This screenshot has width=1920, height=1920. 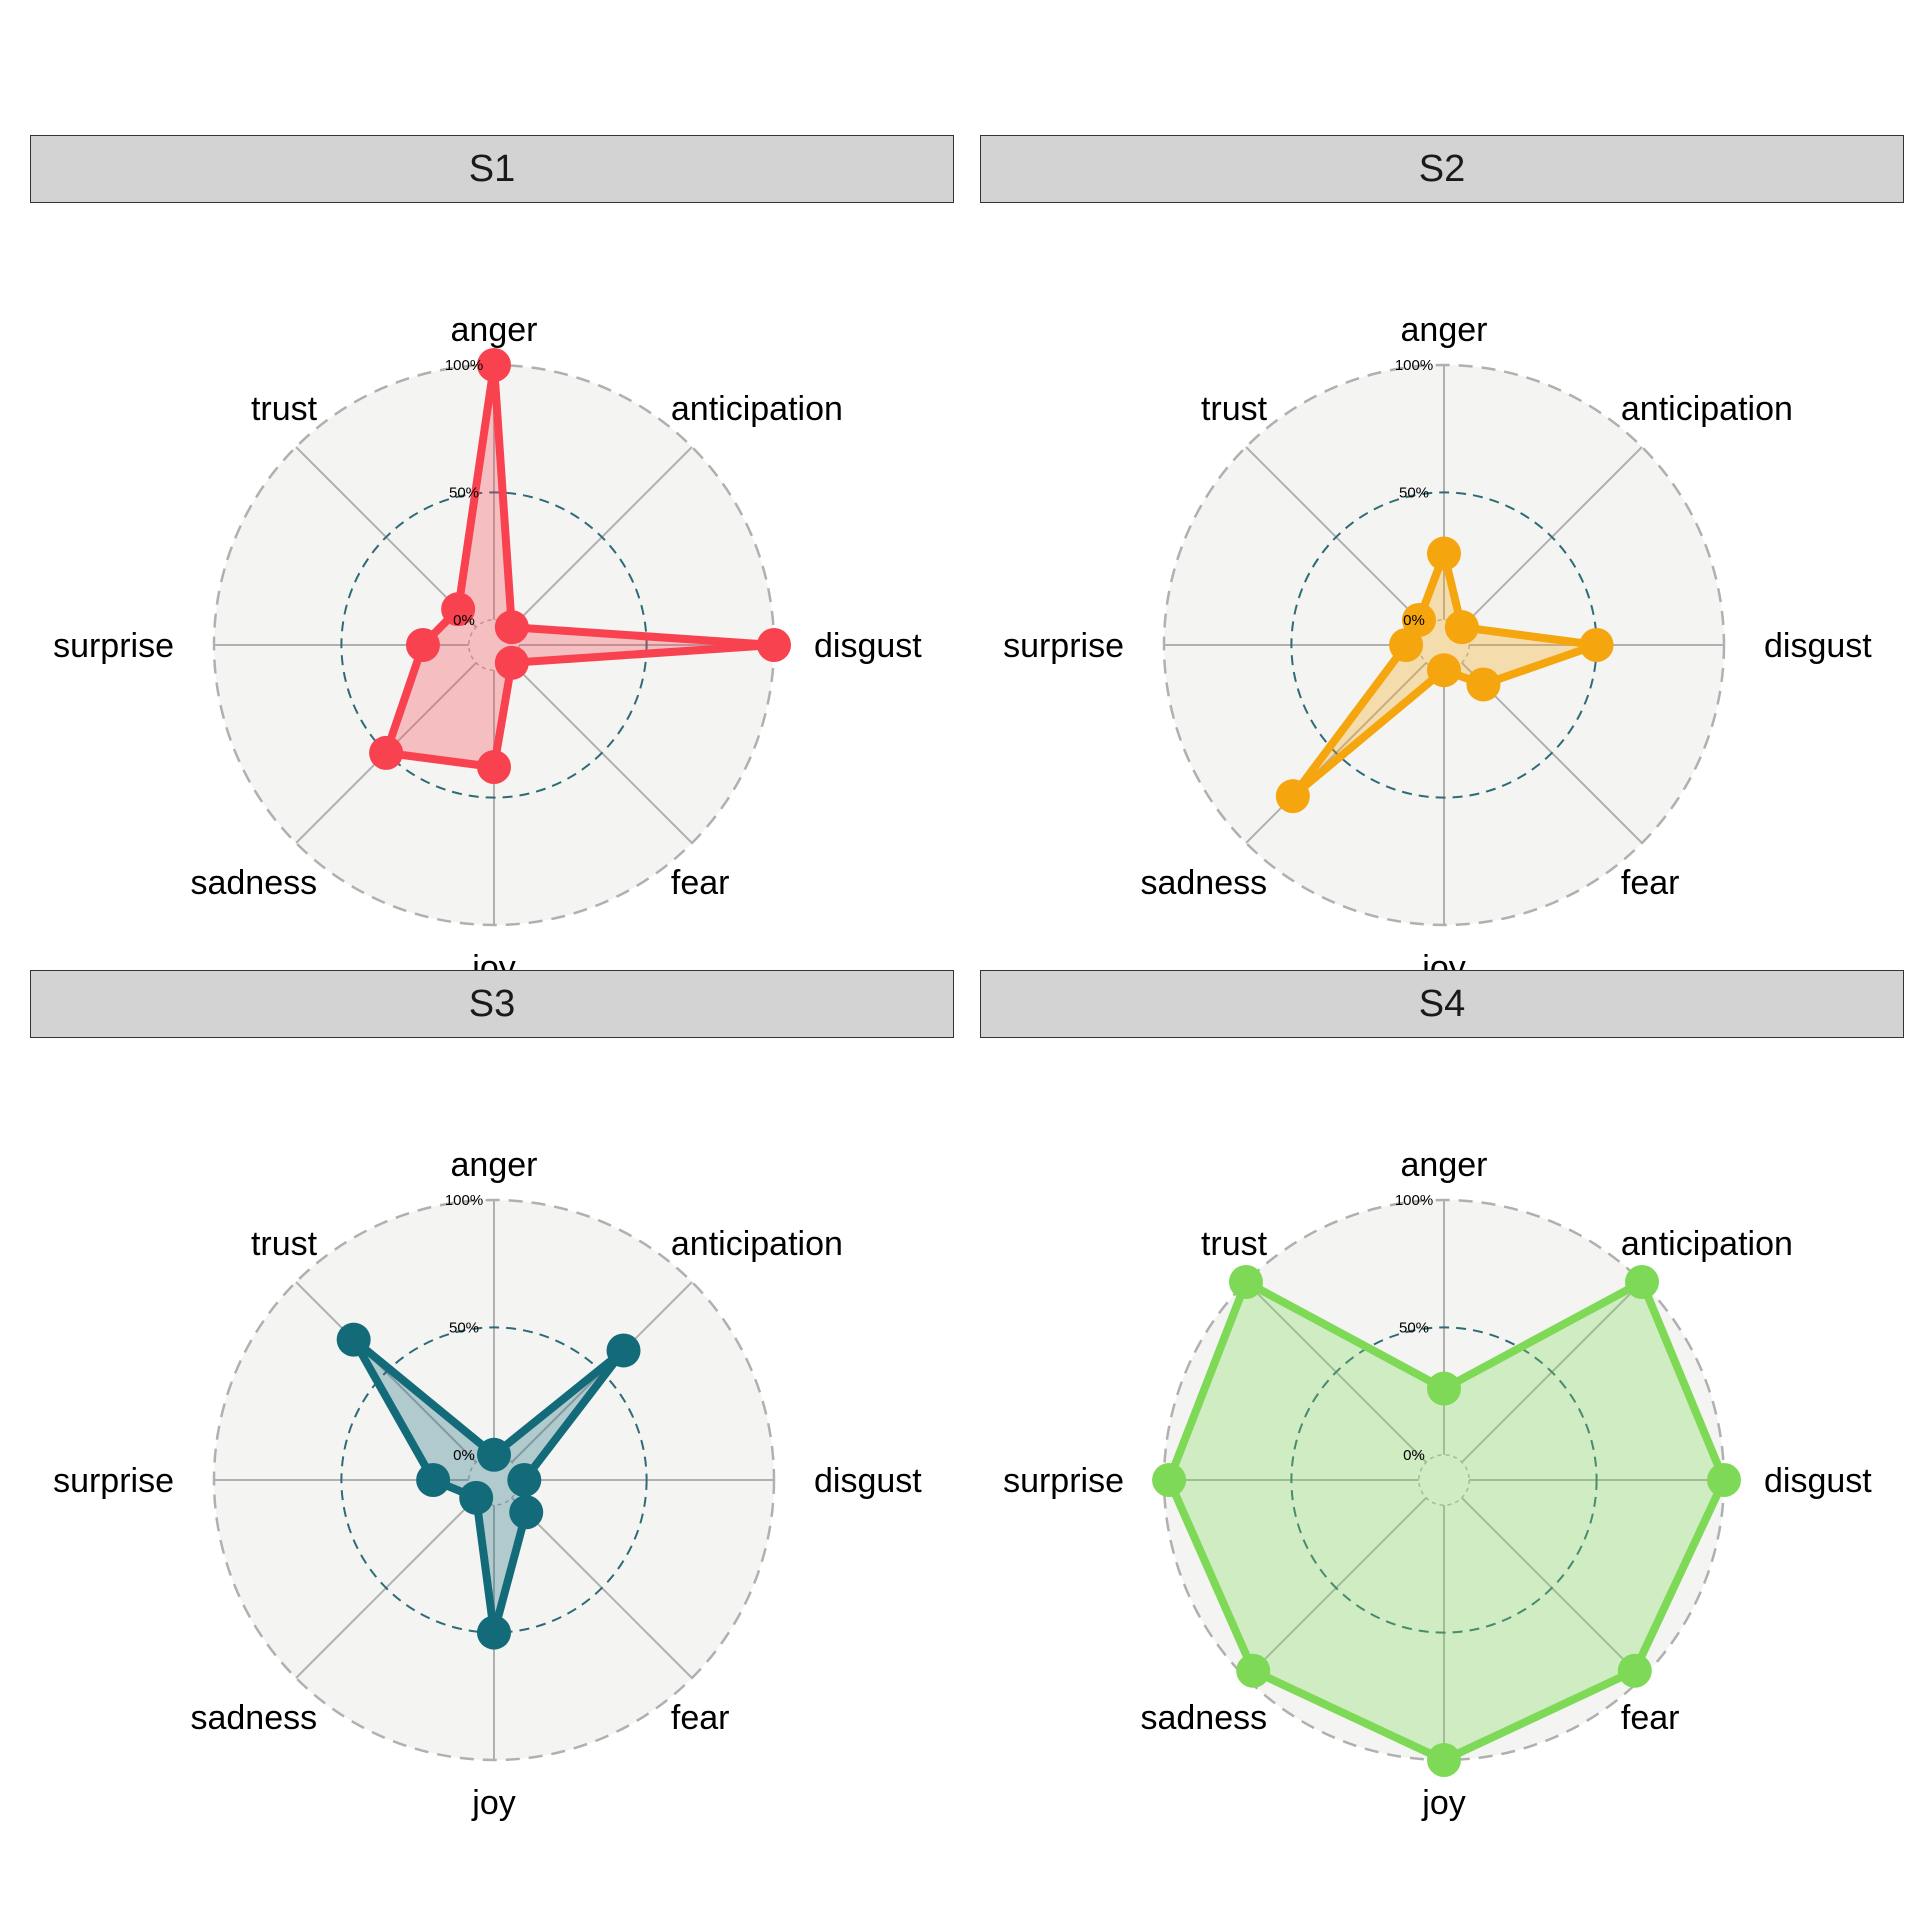 I want to click on facet-title: S1, so click(x=492, y=168).